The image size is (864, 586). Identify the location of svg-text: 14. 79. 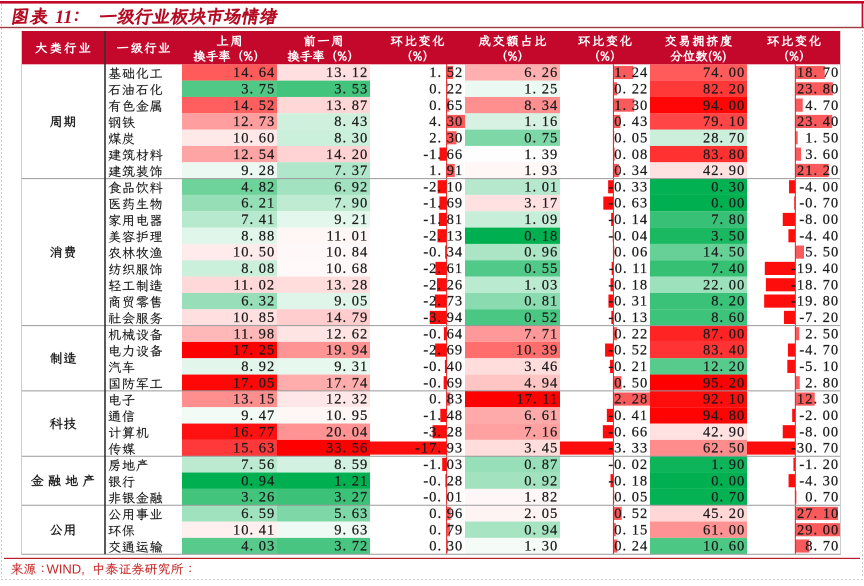
(347, 318).